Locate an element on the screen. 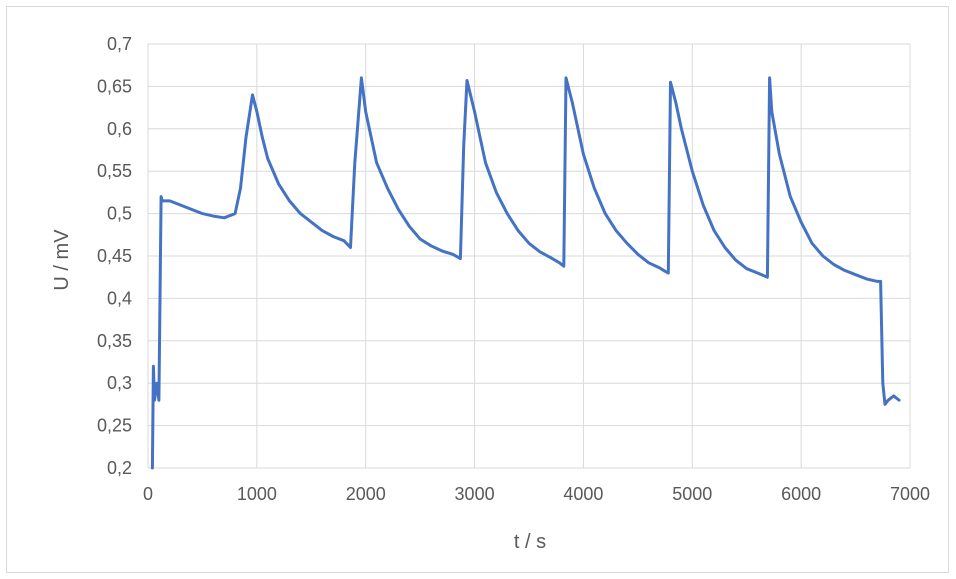 This screenshot has height=579, width=956. y-tick-label: 0,3 is located at coordinates (119, 383).